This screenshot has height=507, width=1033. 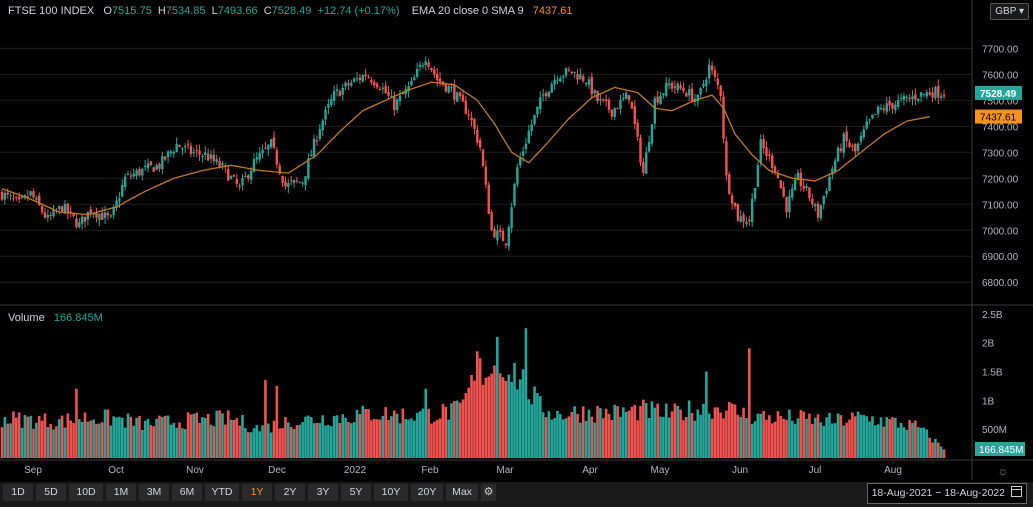 I want to click on range-button-20y: 20Y, so click(x=427, y=492).